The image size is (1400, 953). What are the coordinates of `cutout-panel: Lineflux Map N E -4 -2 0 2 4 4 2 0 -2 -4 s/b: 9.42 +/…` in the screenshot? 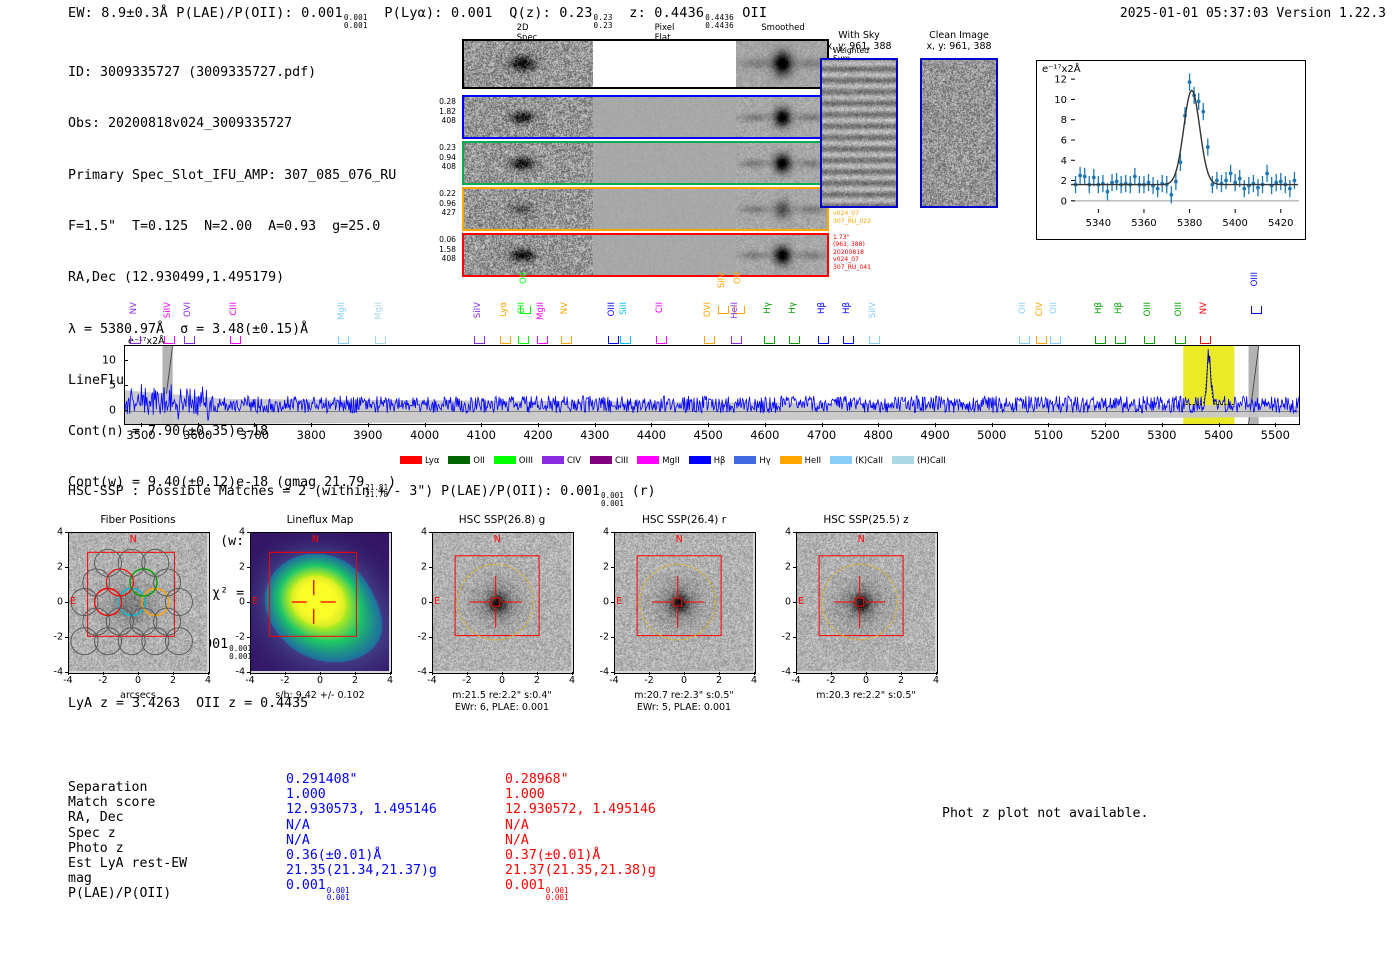 It's located at (315, 607).